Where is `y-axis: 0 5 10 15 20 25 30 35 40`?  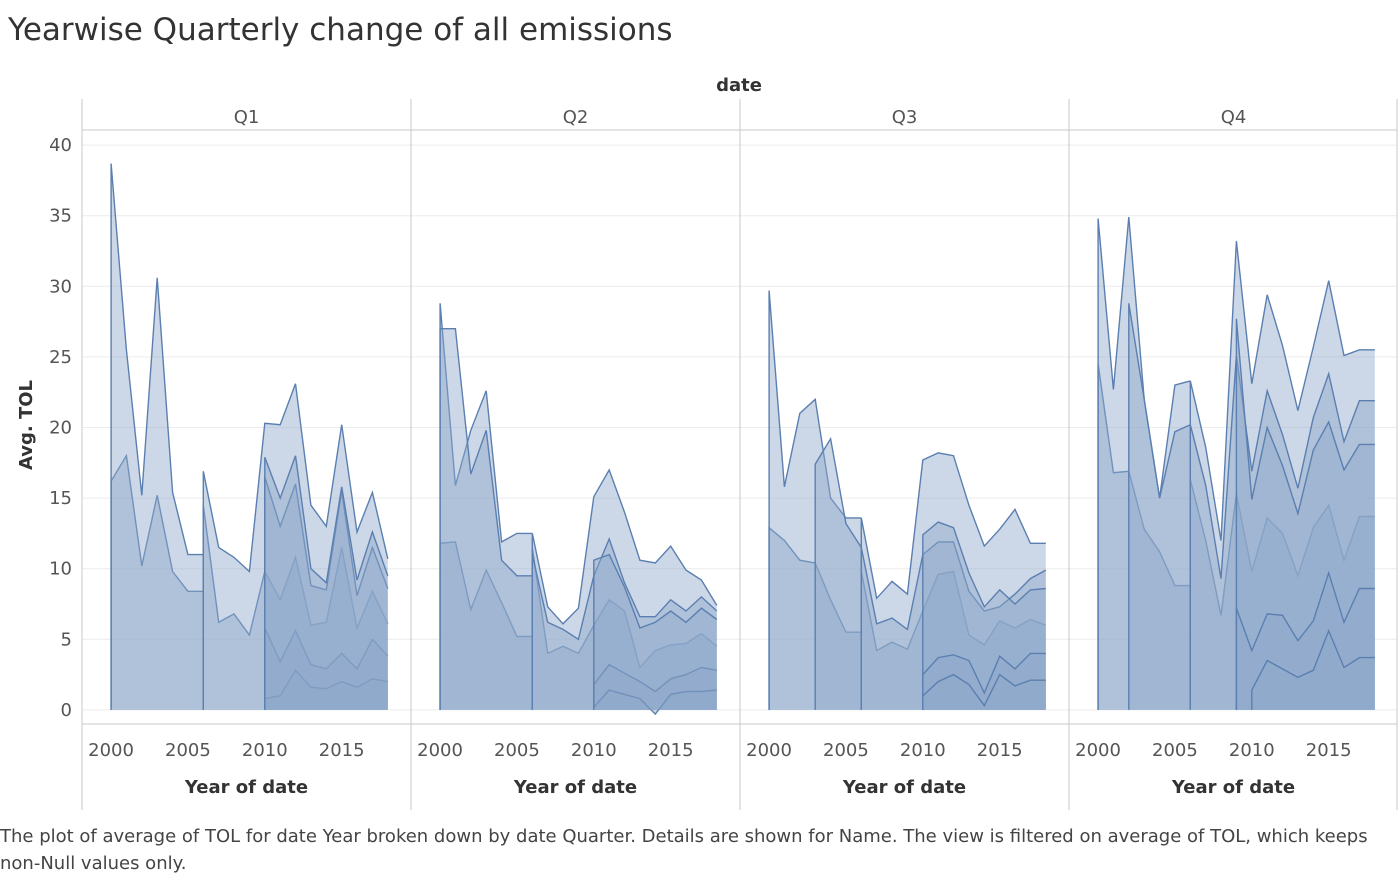
y-axis: 0 5 10 15 20 25 30 35 40 is located at coordinates (60, 428).